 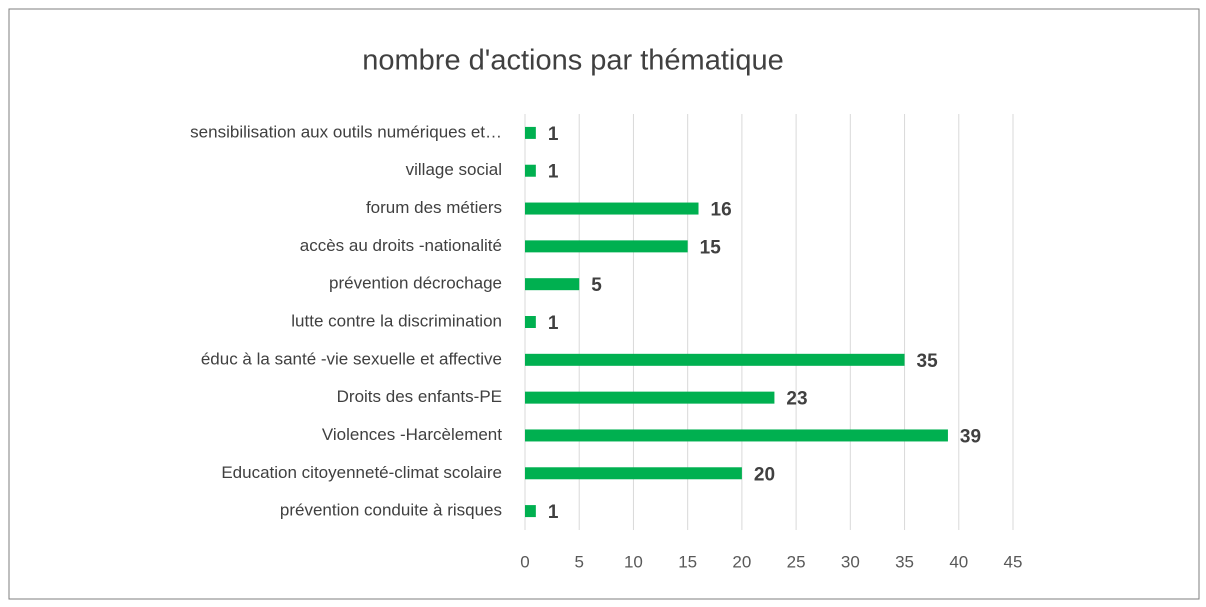 What do you see at coordinates (796, 561) in the screenshot?
I see `x-tick-label: 25` at bounding box center [796, 561].